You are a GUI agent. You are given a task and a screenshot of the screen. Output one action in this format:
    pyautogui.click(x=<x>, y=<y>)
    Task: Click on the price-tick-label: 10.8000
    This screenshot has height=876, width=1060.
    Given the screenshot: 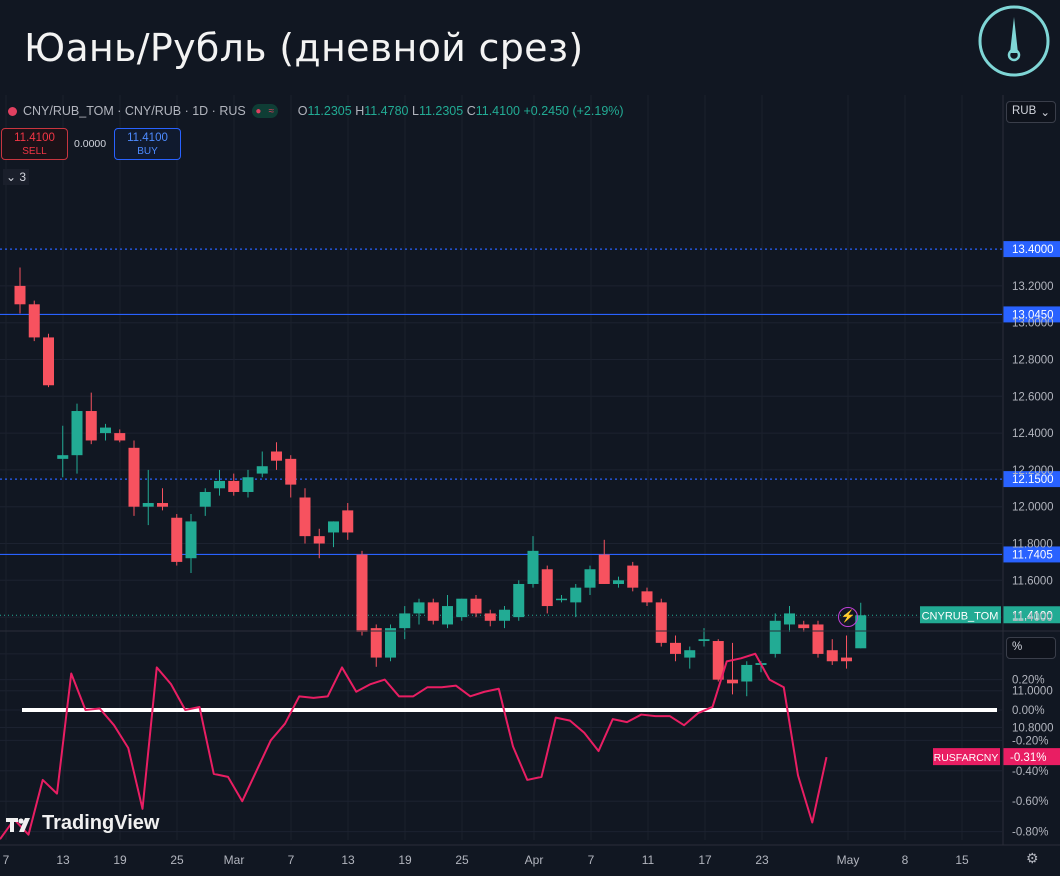 What is the action you would take?
    pyautogui.click(x=1033, y=729)
    